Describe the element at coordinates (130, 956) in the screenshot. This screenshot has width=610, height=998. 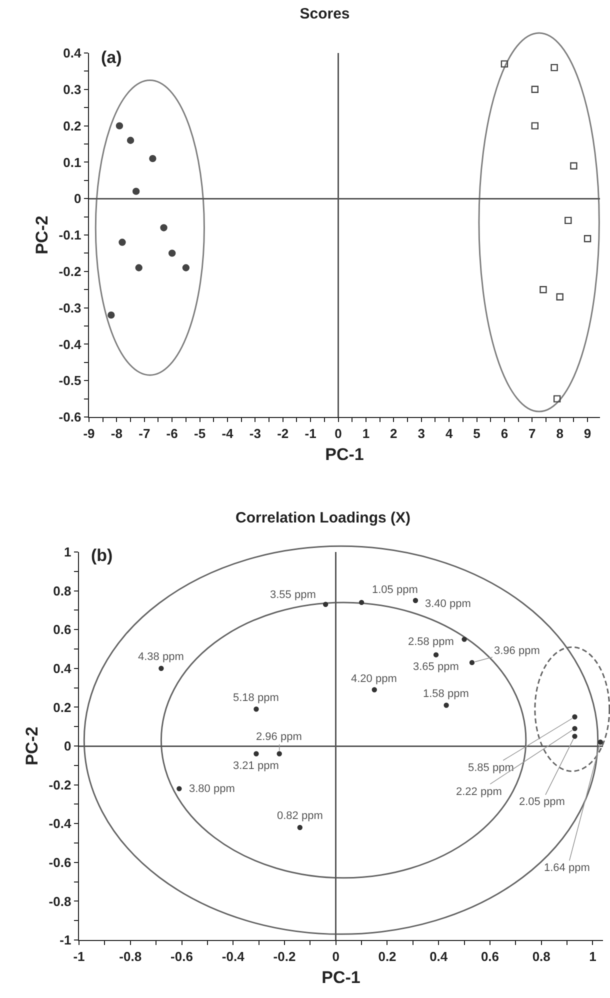
I see `x-tick-label: -0.8` at that location.